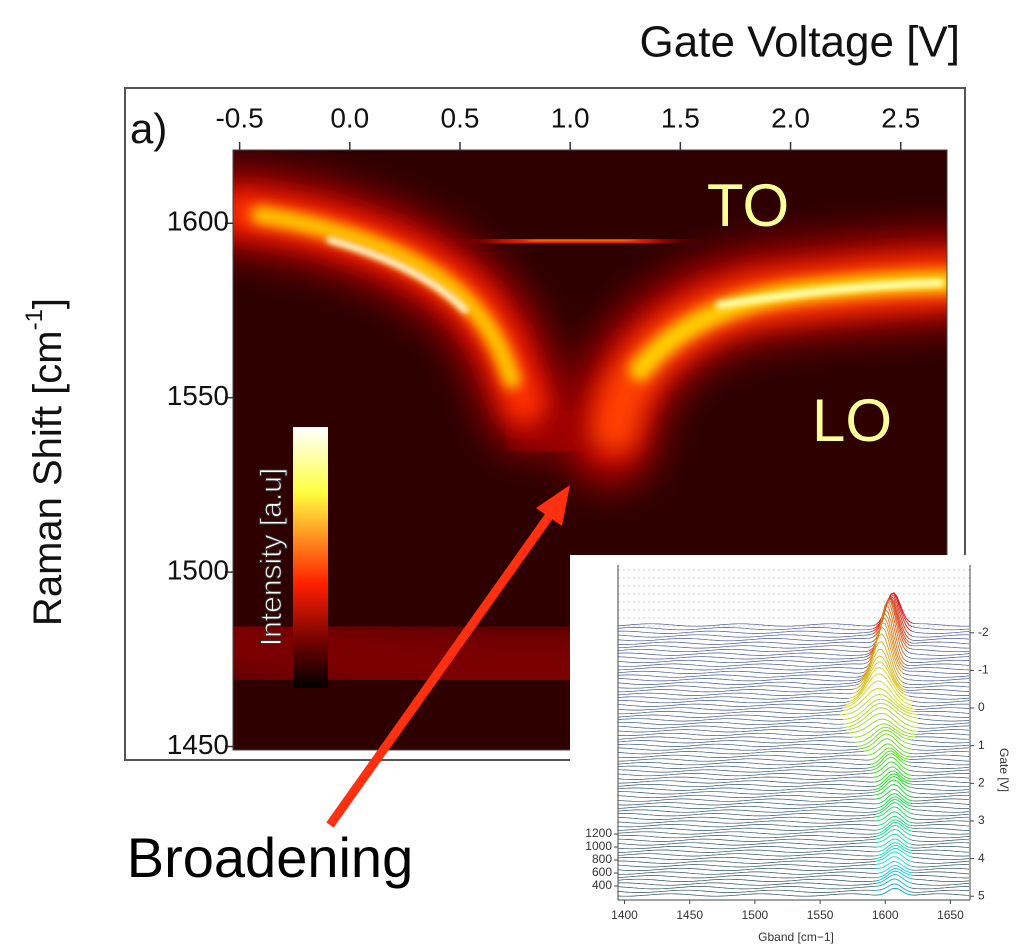 The width and height of the screenshot is (1019, 947). Describe the element at coordinates (310, 557) in the screenshot. I see `colorbar` at that location.